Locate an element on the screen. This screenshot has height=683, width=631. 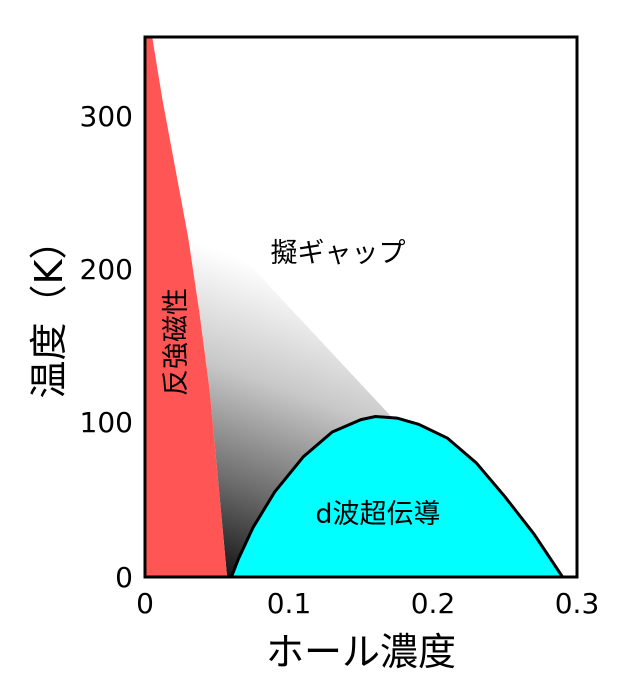
y-tick-300: 300 is located at coordinates (106, 116).